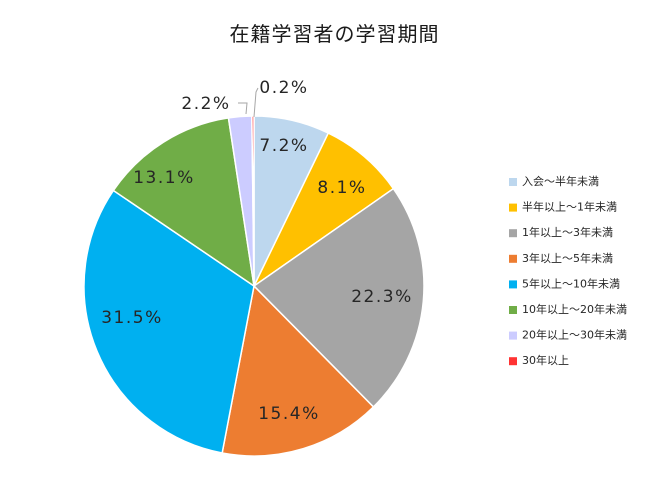 The width and height of the screenshot is (669, 490). What do you see at coordinates (205, 104) in the screenshot?
I see `slice-data-label: 2.2%` at bounding box center [205, 104].